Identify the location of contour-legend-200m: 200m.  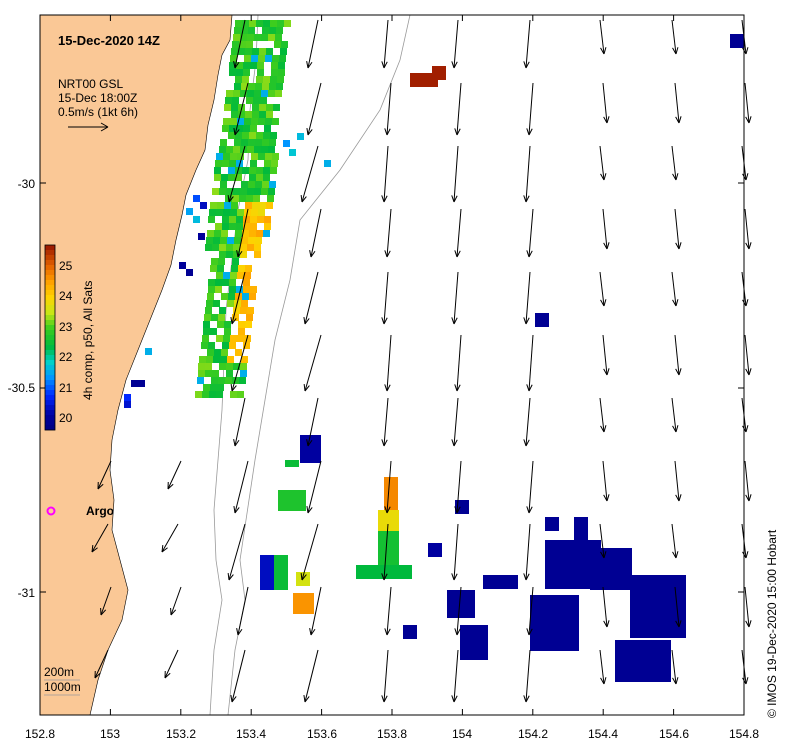
(59, 672).